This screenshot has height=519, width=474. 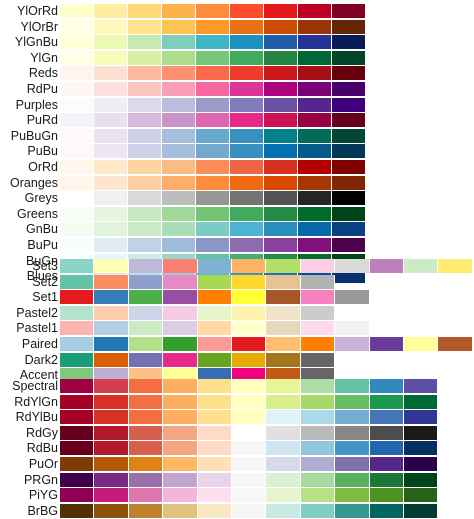 I want to click on palette-label: Purples, so click(x=36, y=104).